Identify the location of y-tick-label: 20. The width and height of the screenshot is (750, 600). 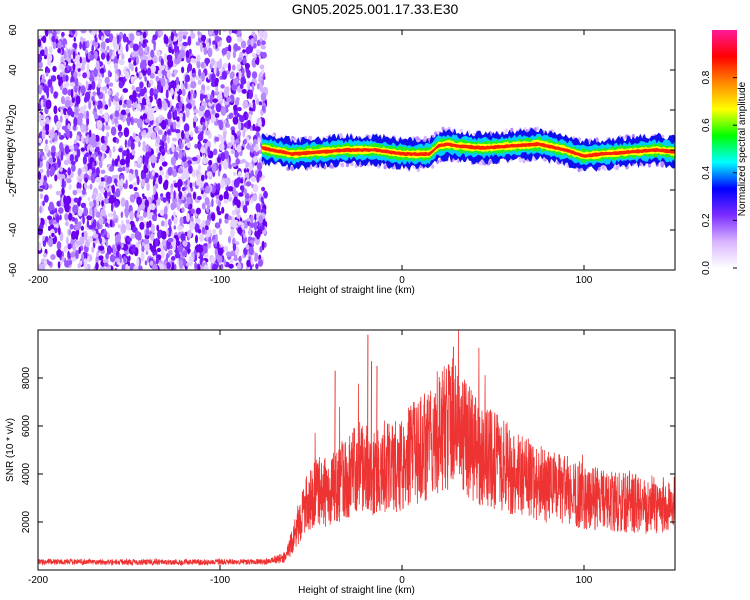
(13, 110).